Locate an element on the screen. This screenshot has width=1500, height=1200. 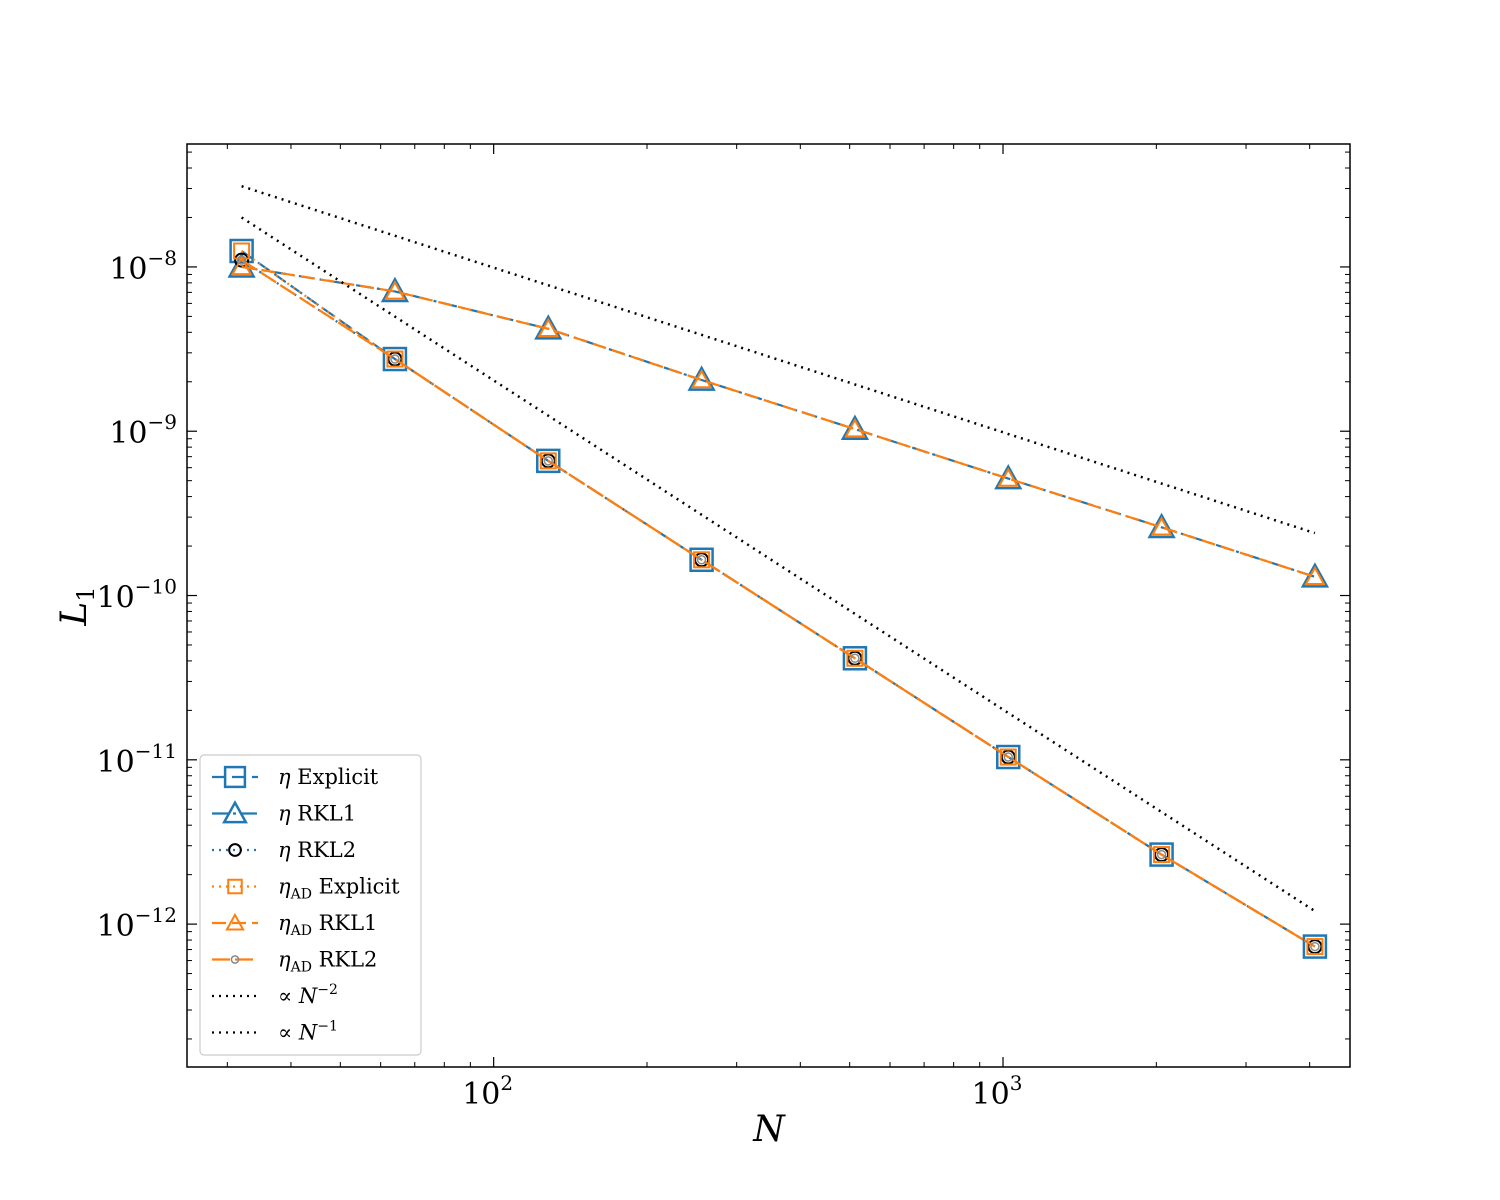
legend-label: ηAD Explicit is located at coordinates (339, 889).